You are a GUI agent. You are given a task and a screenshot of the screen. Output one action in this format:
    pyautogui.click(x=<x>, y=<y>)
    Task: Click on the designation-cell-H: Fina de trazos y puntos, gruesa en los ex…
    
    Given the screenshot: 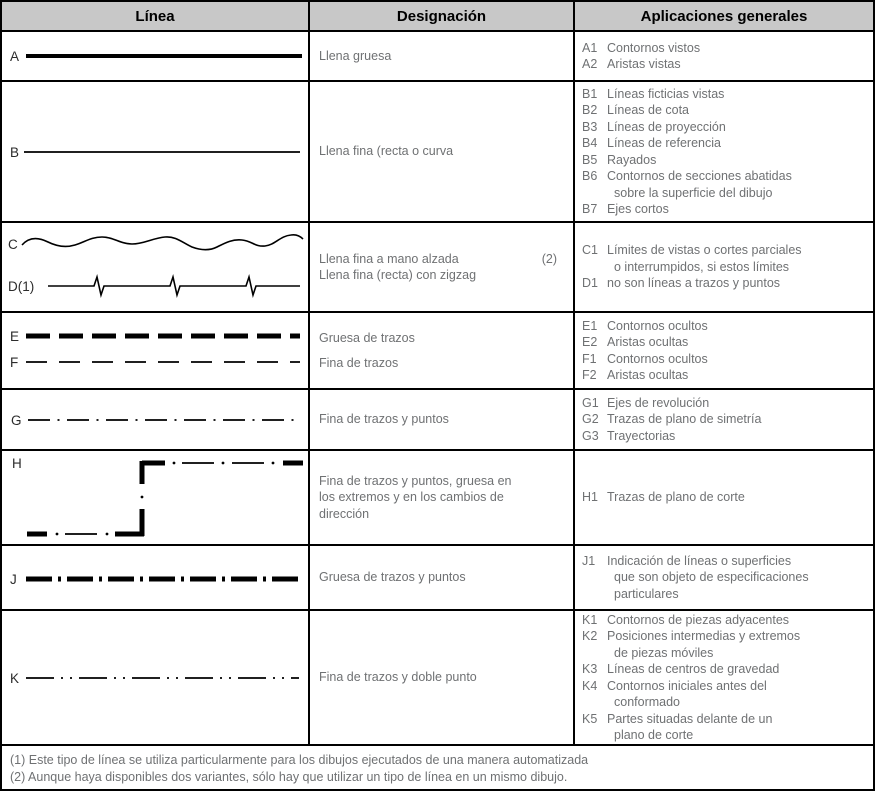 What is the action you would take?
    pyautogui.click(x=440, y=497)
    